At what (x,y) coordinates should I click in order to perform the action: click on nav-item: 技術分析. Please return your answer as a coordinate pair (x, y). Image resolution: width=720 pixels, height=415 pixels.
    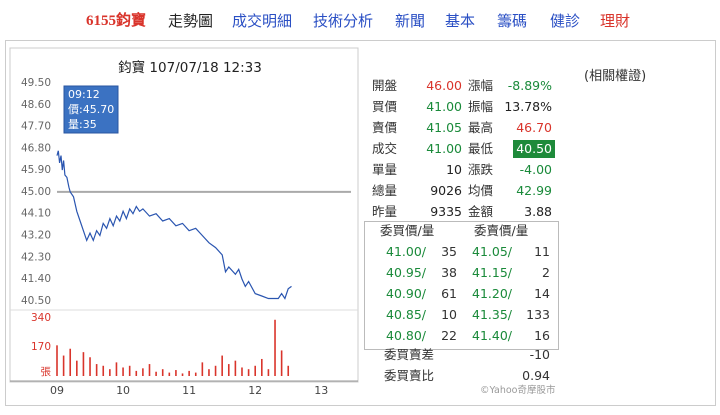
    Looking at the image, I should click on (343, 21).